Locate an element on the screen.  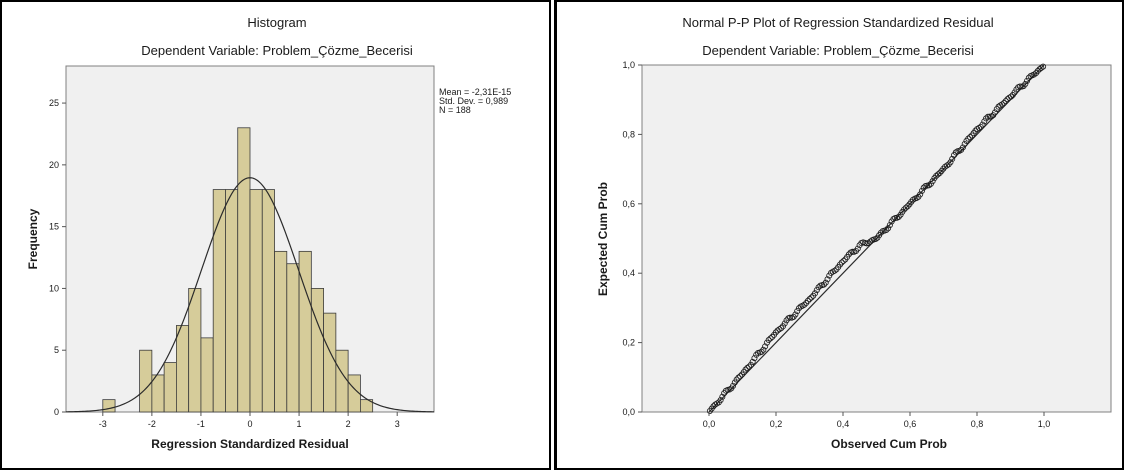
histogram-y-label: Frequency is located at coordinates (33, 238).